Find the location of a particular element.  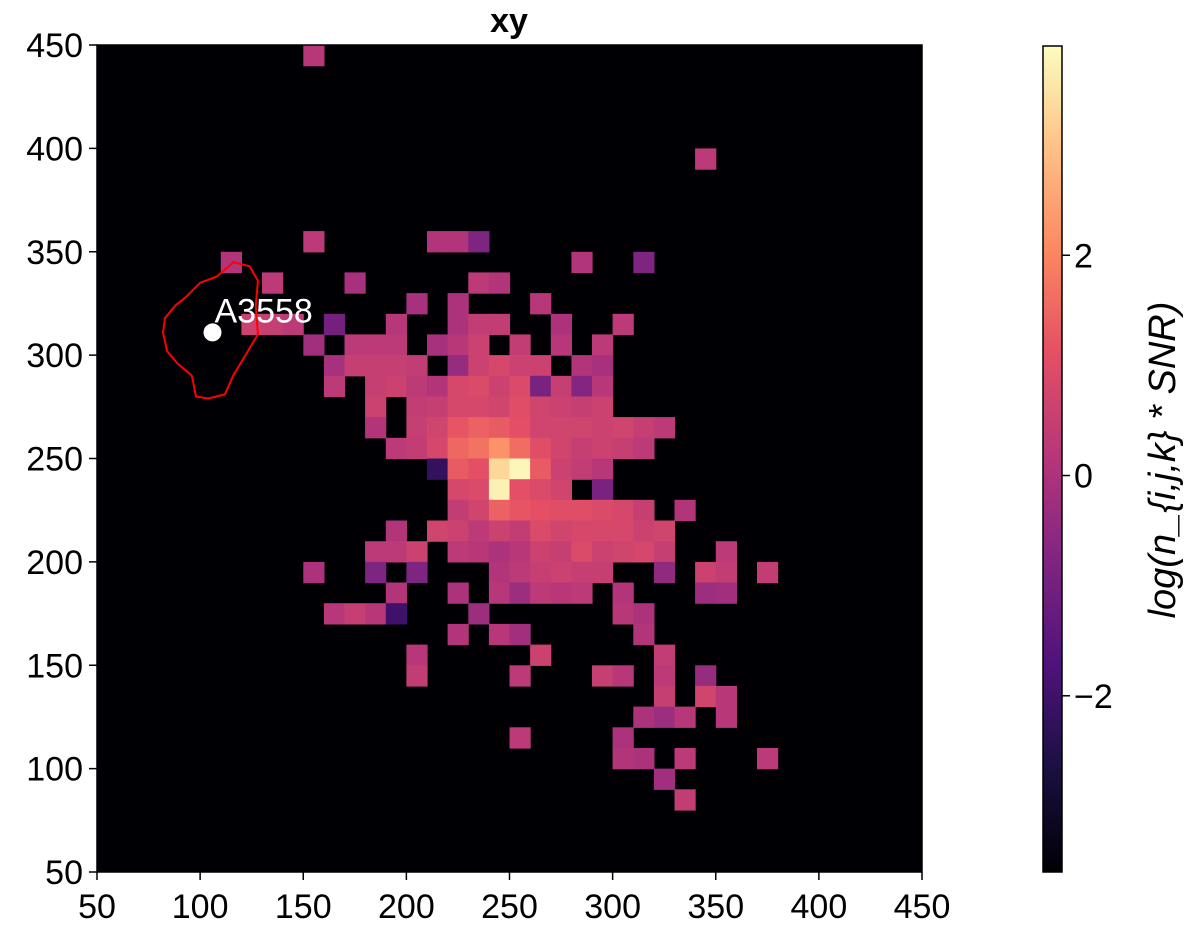

a3558-marker is located at coordinates (212, 332).